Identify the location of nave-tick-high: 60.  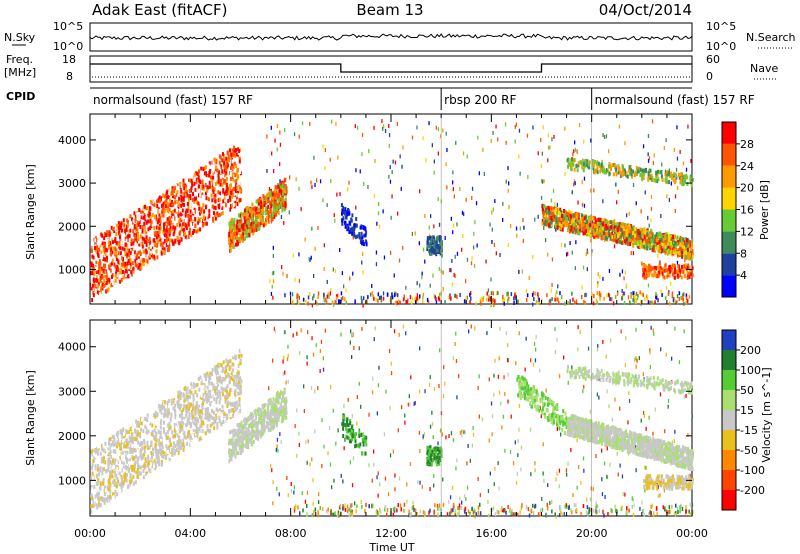
(713, 59).